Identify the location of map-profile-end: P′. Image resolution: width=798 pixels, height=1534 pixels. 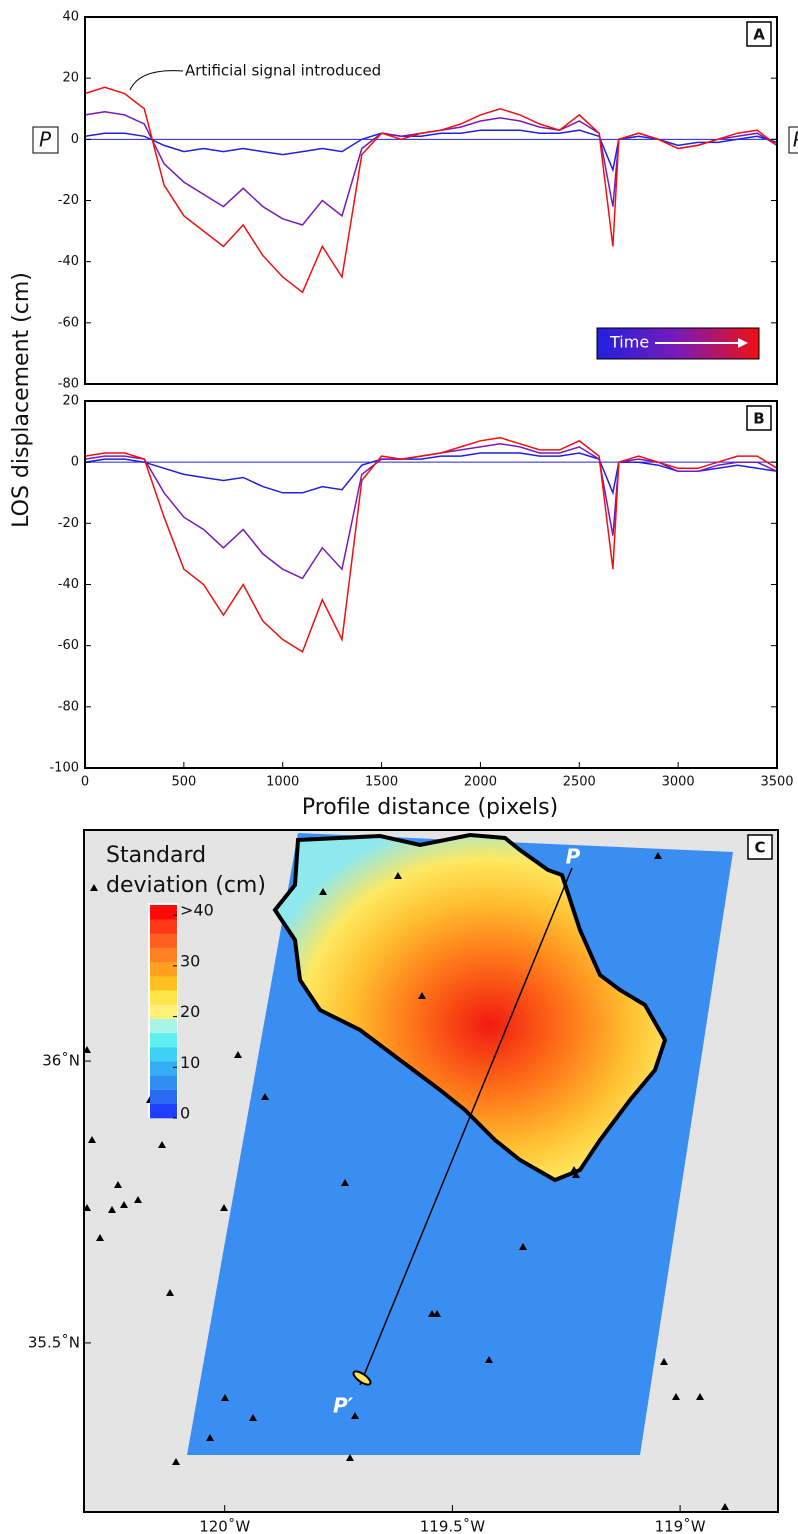
(343, 1406).